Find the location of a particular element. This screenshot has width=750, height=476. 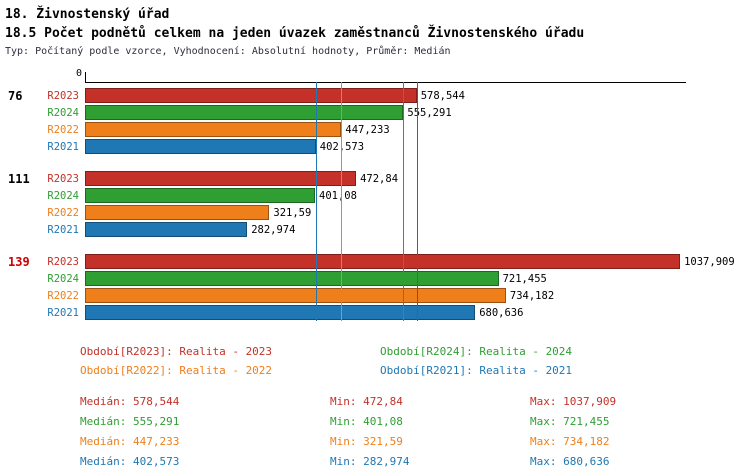

bar-row: R2022 321,59 is located at coordinates (375, 212).